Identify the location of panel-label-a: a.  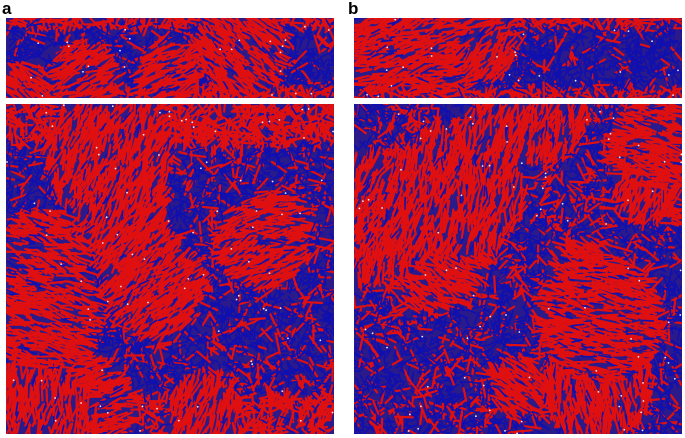
(7, 9).